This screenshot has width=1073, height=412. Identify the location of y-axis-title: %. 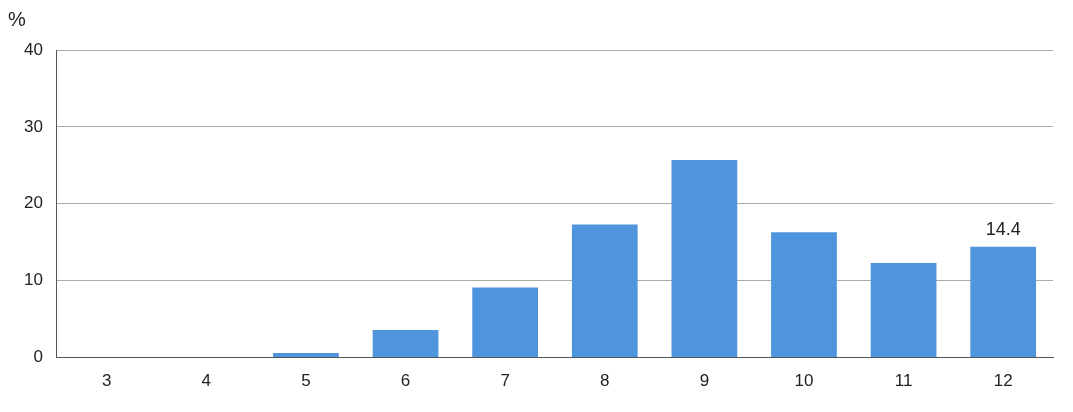
(17, 19).